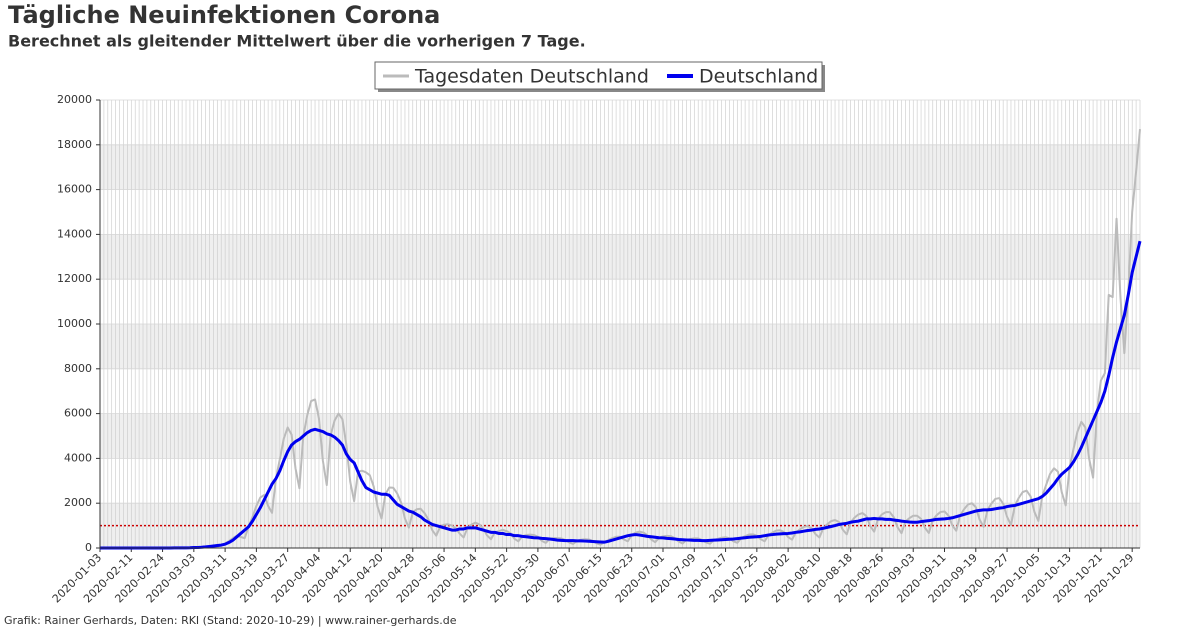 The width and height of the screenshot is (1200, 628). Describe the element at coordinates (78, 368) in the screenshot. I see `y-tick-label: 8000` at that location.